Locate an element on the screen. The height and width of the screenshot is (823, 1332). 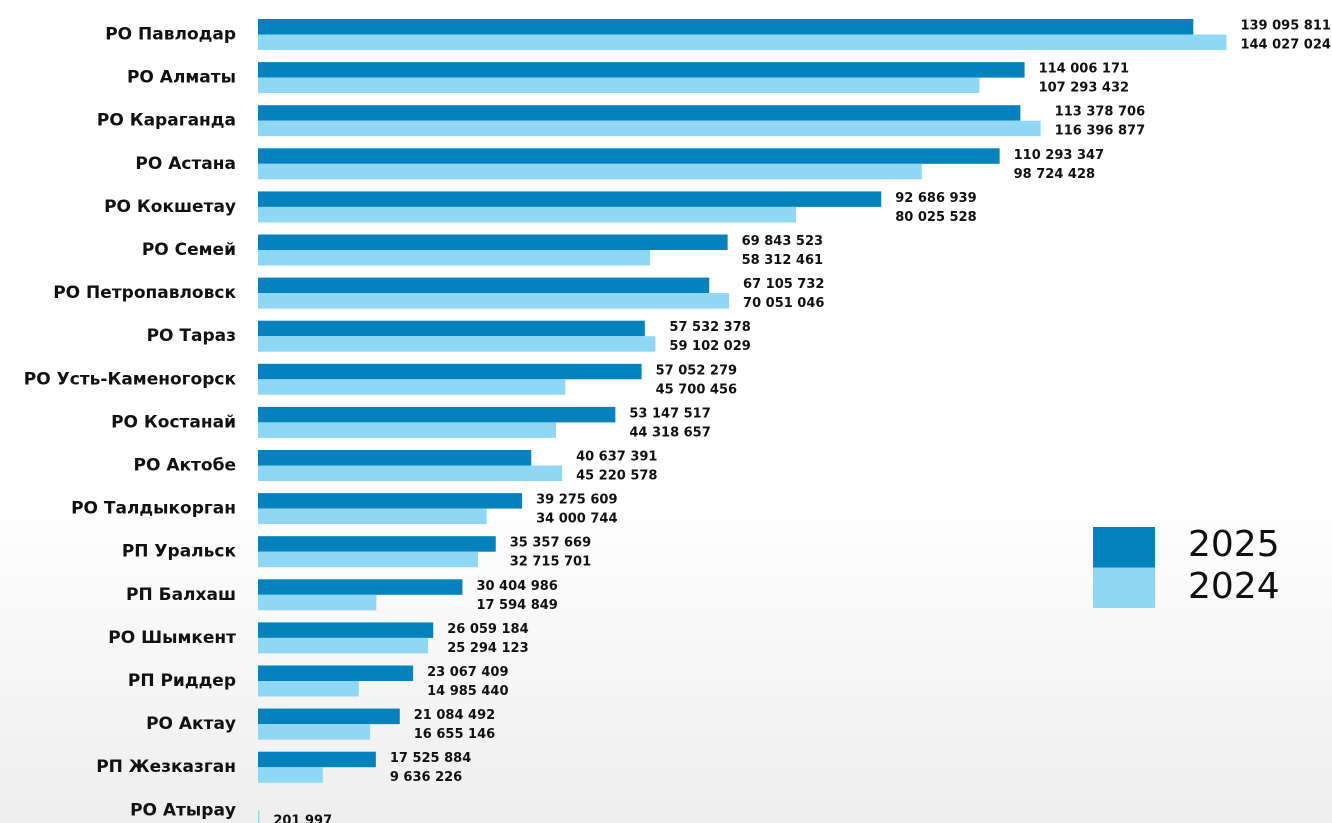
value-label: 69 843 523 is located at coordinates (782, 241).